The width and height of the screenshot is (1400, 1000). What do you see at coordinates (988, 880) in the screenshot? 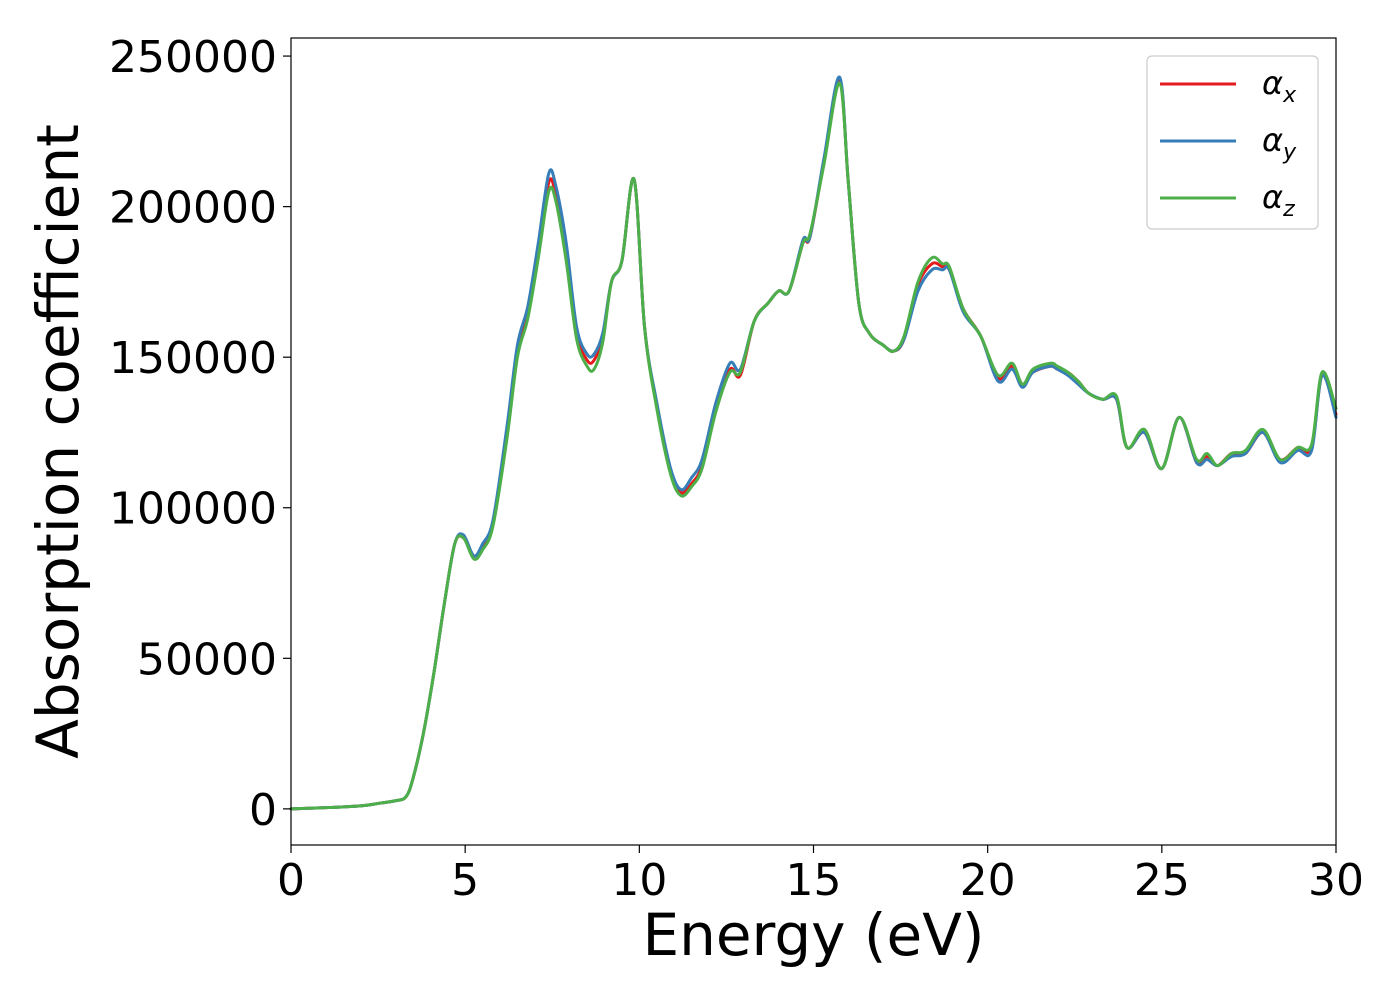
I see `x-tick-label: 20` at bounding box center [988, 880].